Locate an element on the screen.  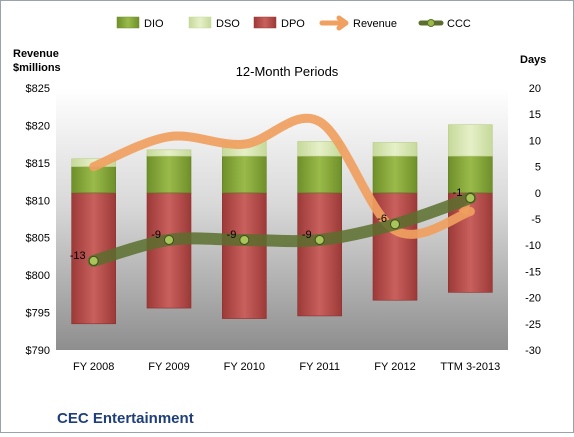
ccc-data-label-1: -9 is located at coordinates (156, 235).